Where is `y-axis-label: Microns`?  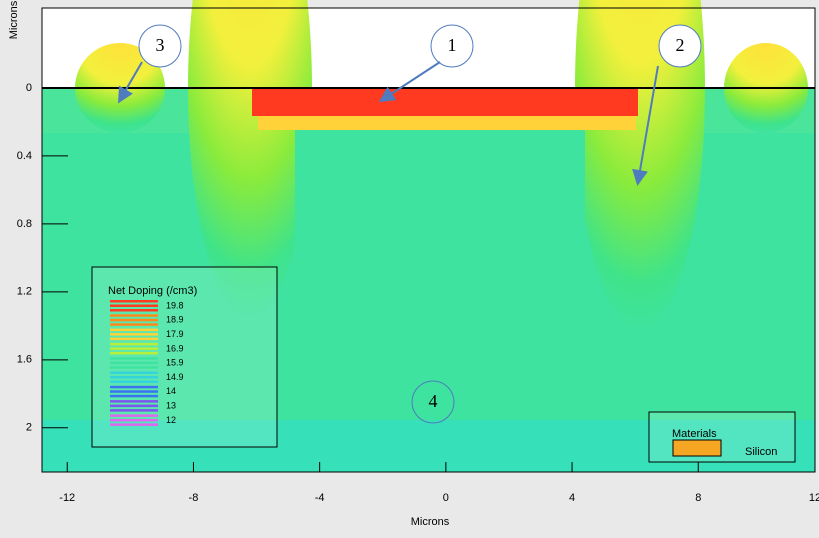 y-axis-label: Microns is located at coordinates (14, 19).